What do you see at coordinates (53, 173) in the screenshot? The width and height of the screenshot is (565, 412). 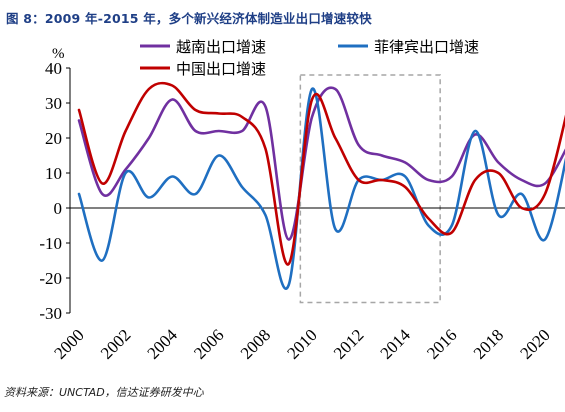 I see `y-tick-label: 10` at bounding box center [53, 173].